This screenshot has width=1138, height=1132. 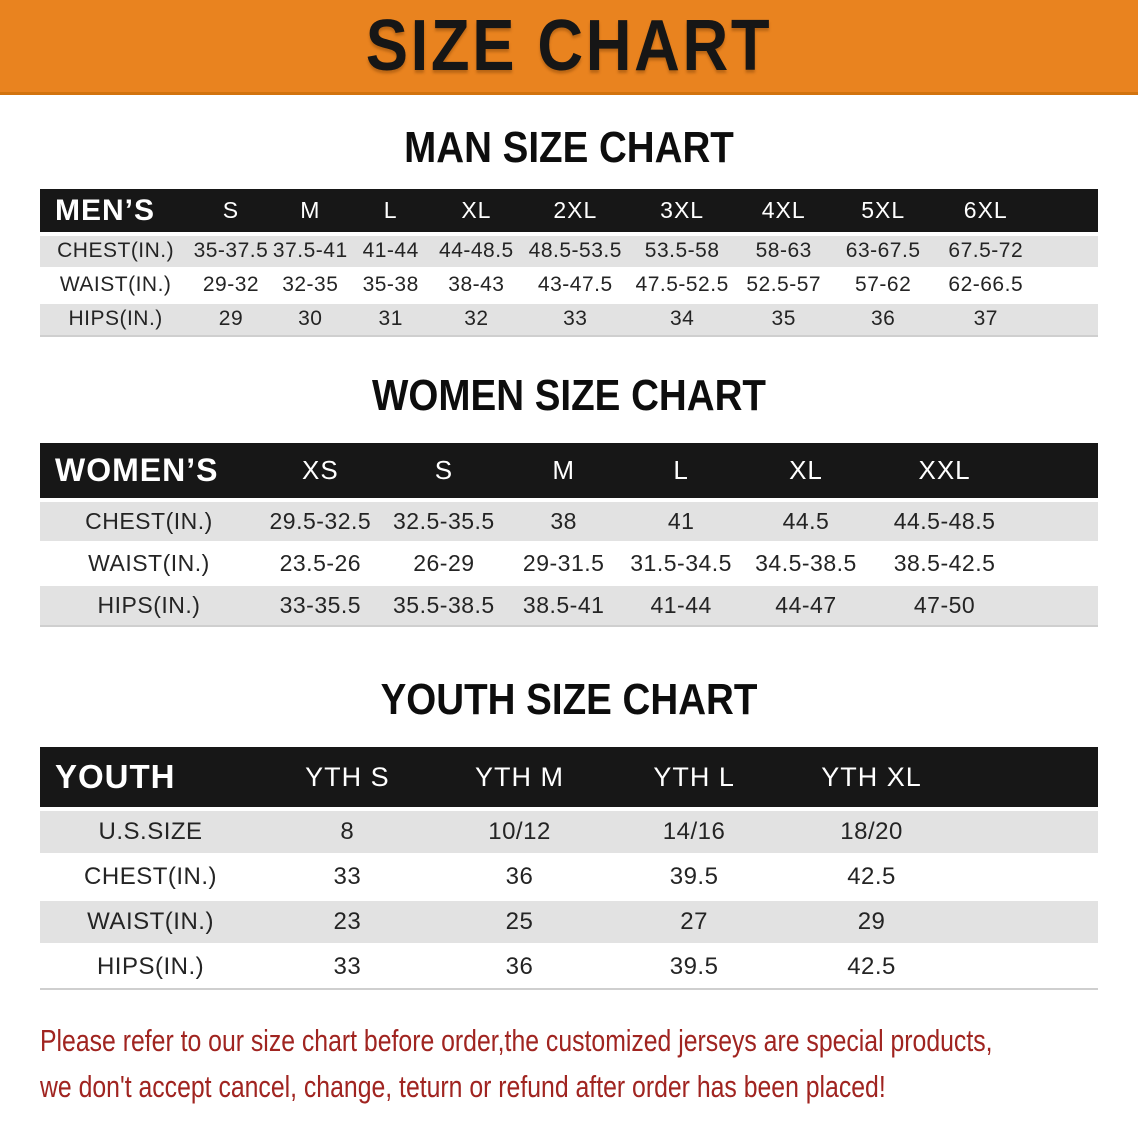 I want to click on table-row: U.S.SIZE 8 10/12 14/16 18/20, so click(x=569, y=831).